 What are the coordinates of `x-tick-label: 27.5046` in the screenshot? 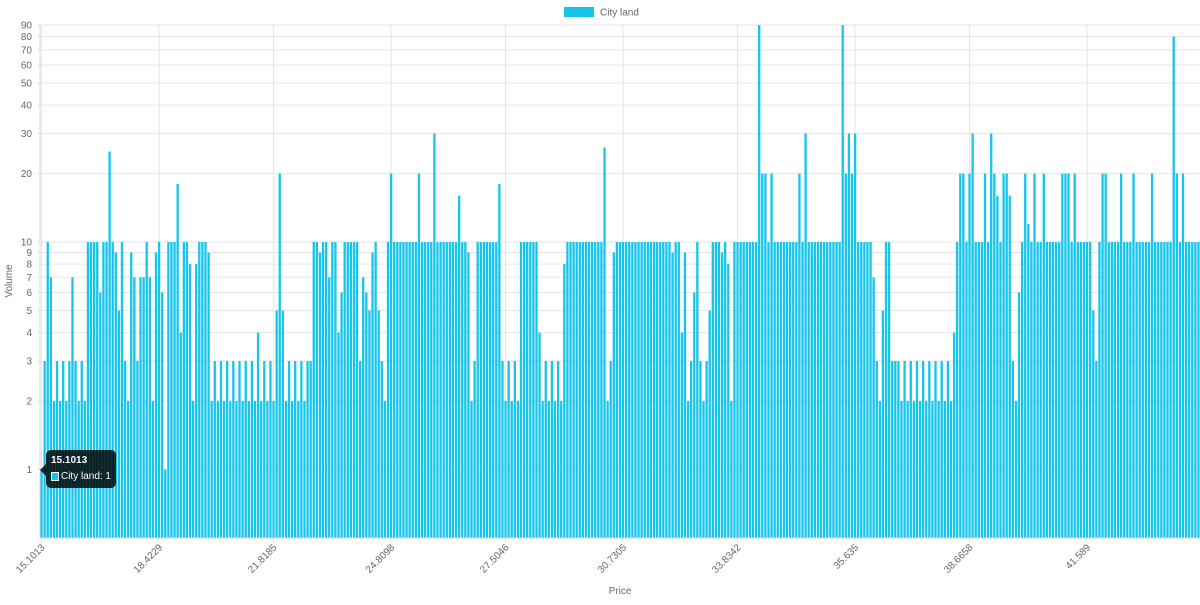 It's located at (495, 559).